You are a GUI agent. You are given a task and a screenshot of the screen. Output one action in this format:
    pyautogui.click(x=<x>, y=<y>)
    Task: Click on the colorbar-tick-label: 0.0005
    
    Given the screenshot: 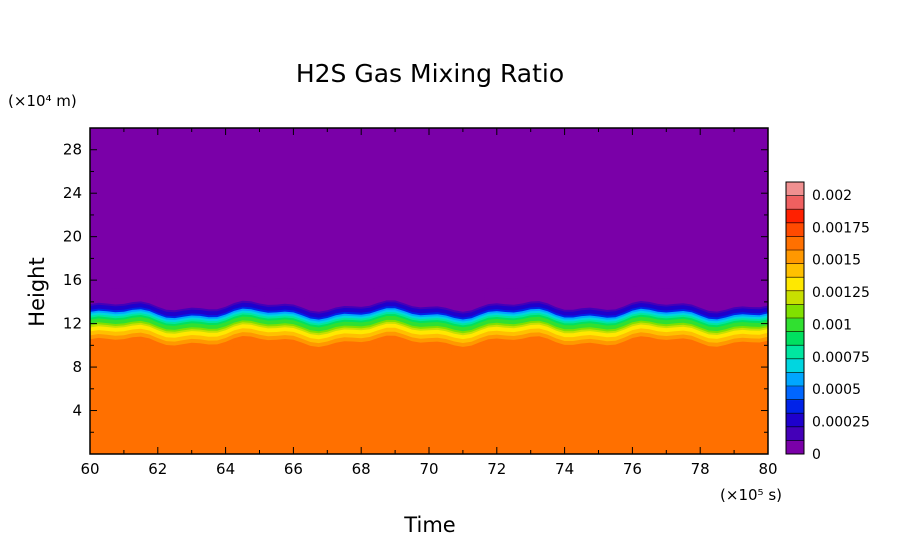 What is the action you would take?
    pyautogui.click(x=836, y=390)
    